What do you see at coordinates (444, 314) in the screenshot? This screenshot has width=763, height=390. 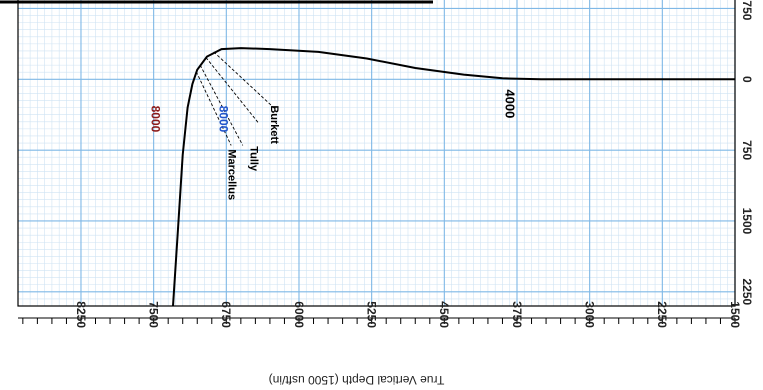 I see `x-tick-label: 4500` at bounding box center [444, 314].